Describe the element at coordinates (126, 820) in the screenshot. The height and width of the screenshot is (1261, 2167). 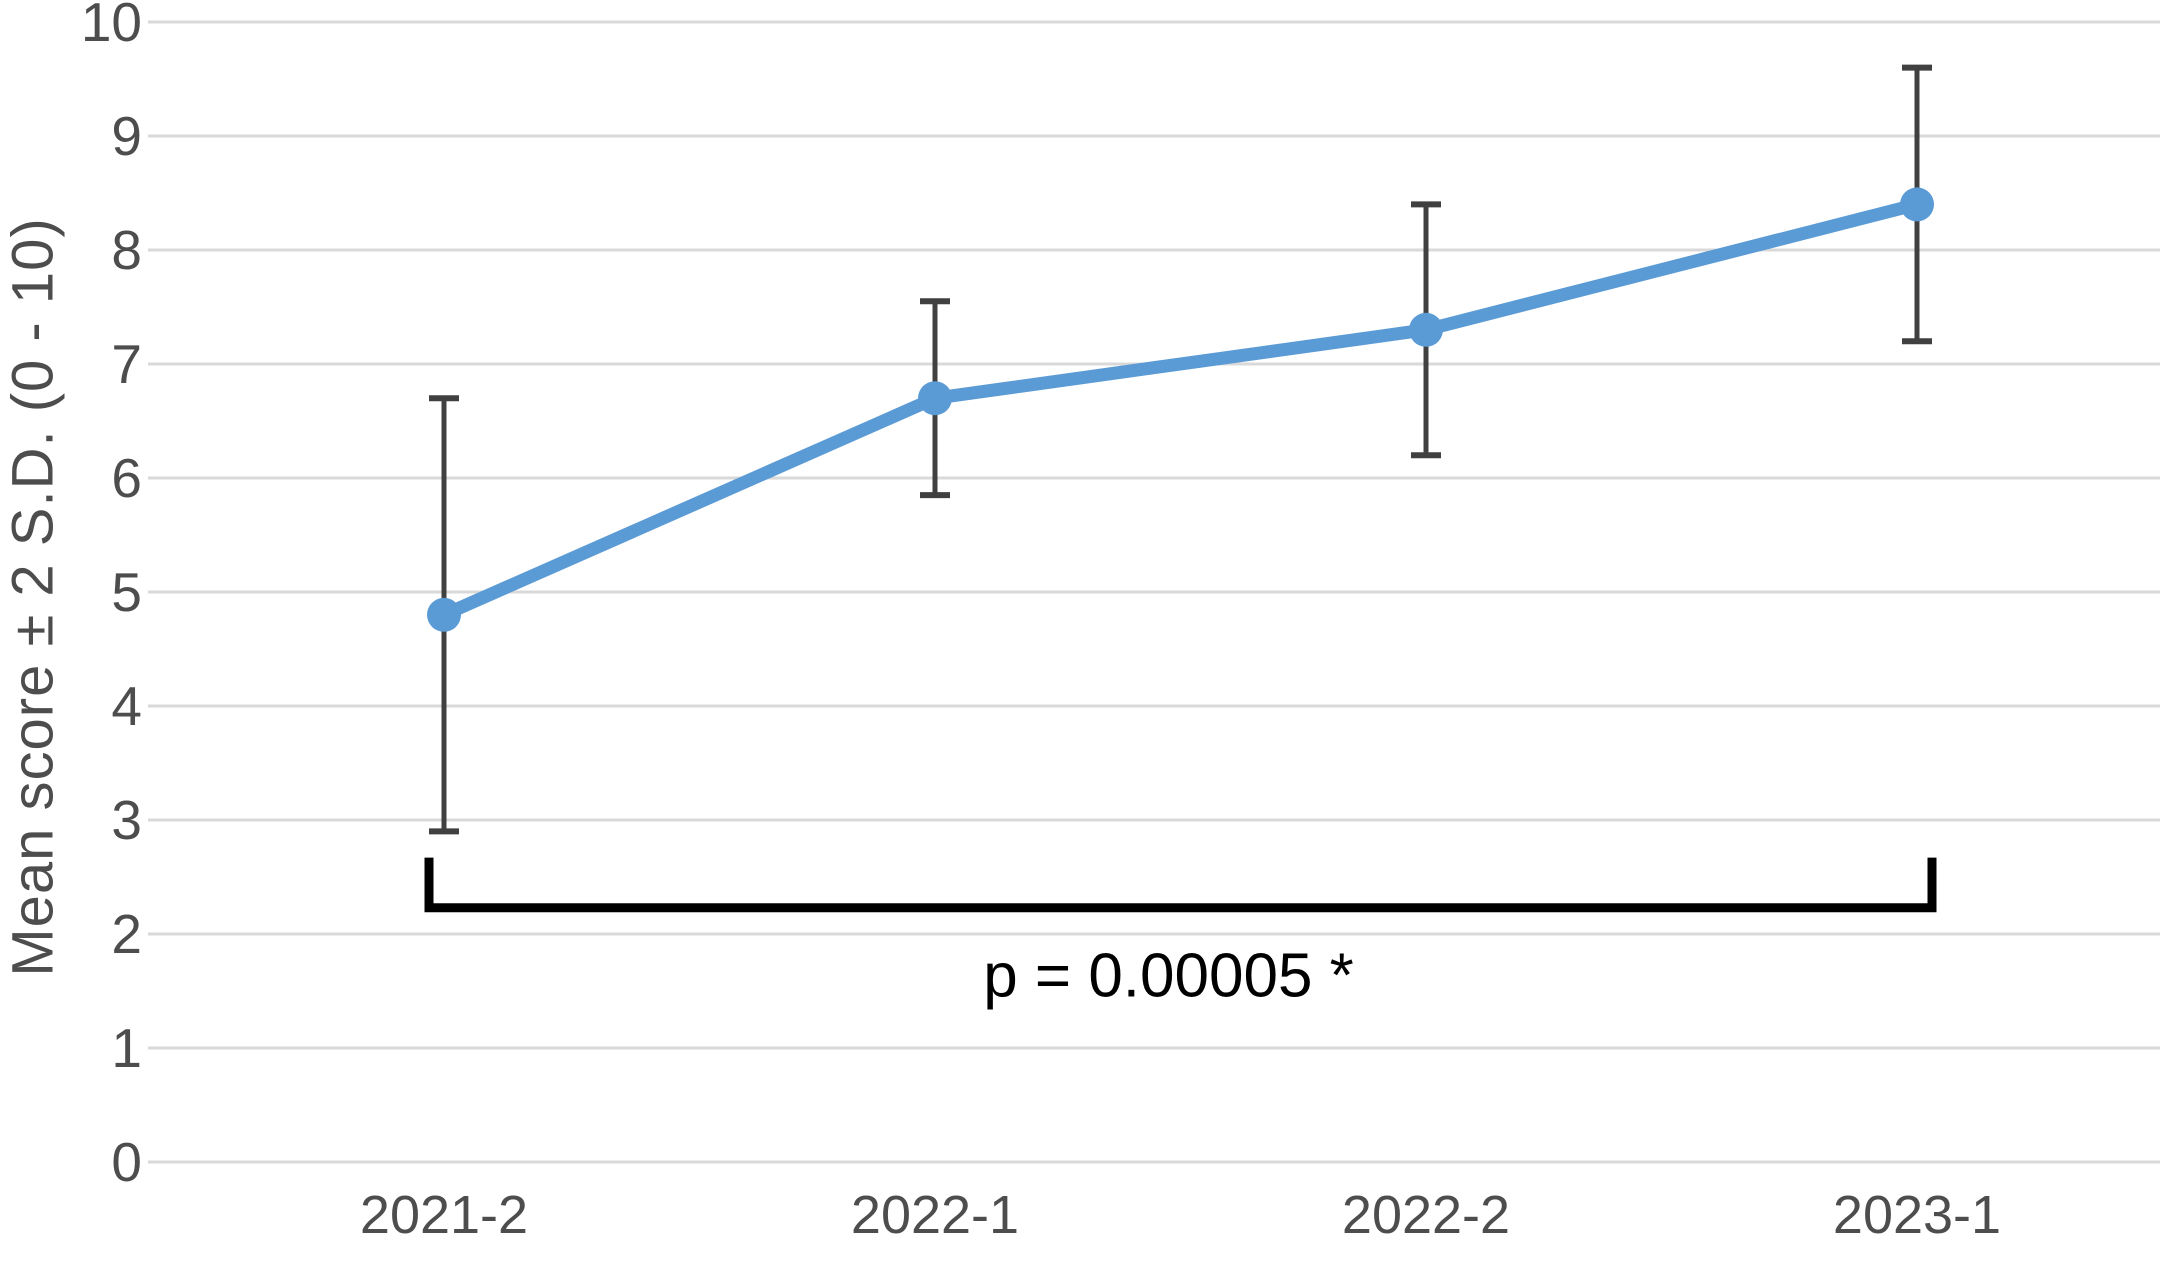
I see `y-tick-label: 3` at that location.